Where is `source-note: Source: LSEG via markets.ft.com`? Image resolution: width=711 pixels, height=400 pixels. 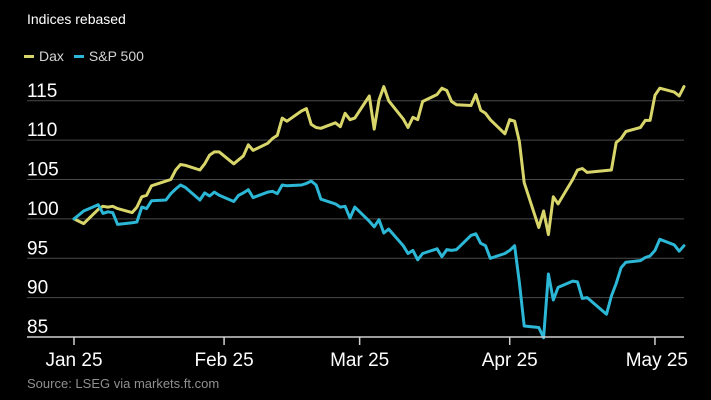 source-note: Source: LSEG via markets.ft.com is located at coordinates (123, 383).